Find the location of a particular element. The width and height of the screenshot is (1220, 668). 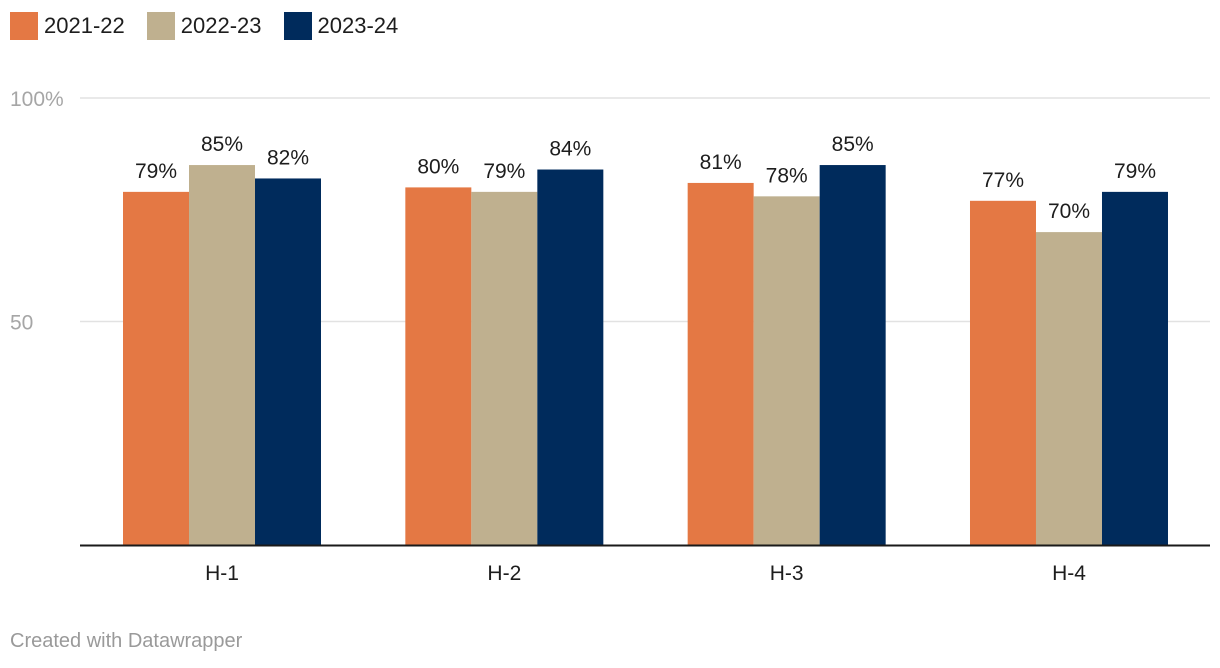

legend-label-2023-24: 2023-24 is located at coordinates (358, 25).